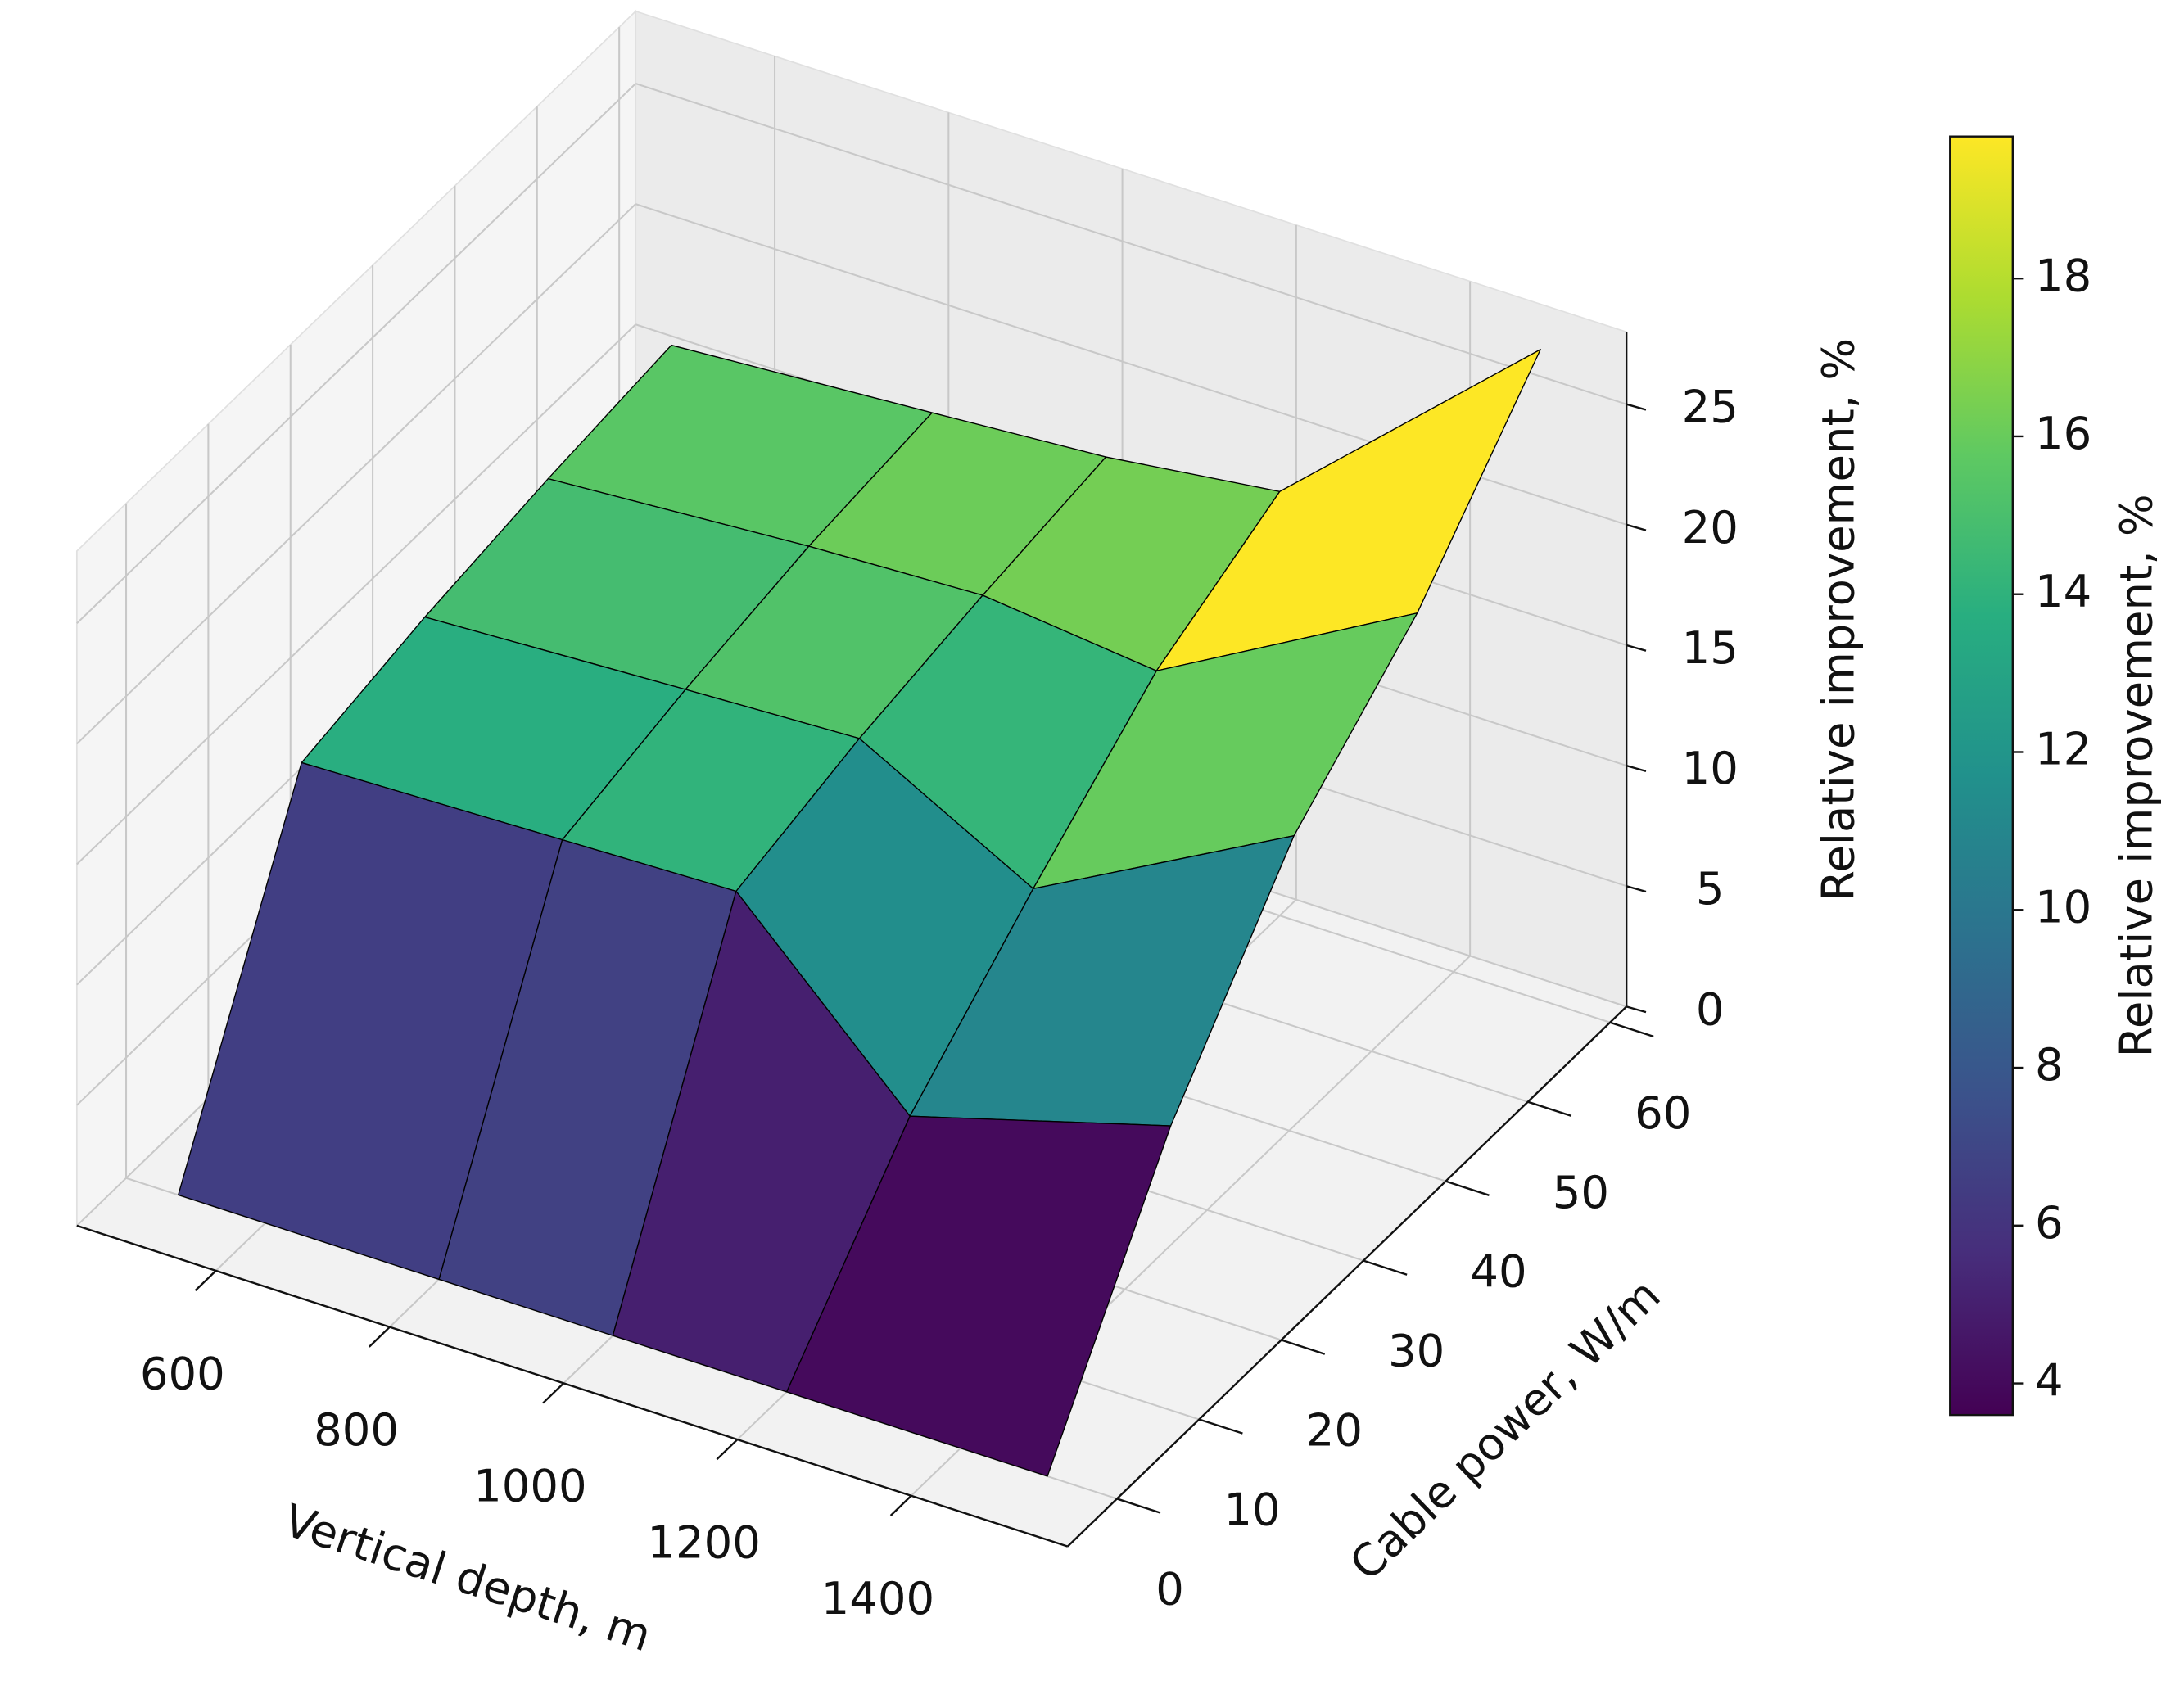 The image size is (2184, 1690). What do you see at coordinates (703, 1542) in the screenshot?
I see `x-tick-label: 1200` at bounding box center [703, 1542].